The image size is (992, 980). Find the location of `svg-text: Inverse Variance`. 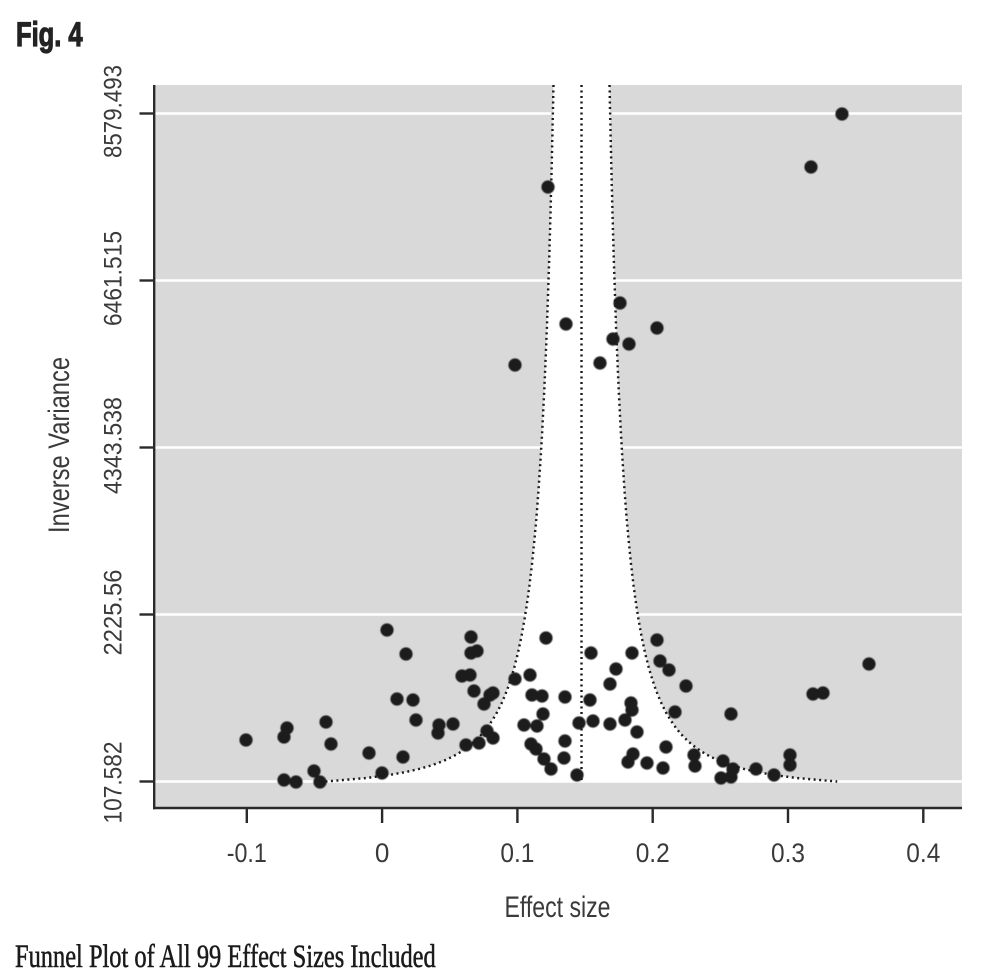

svg-text: Inverse Variance is located at coordinates (59, 445).